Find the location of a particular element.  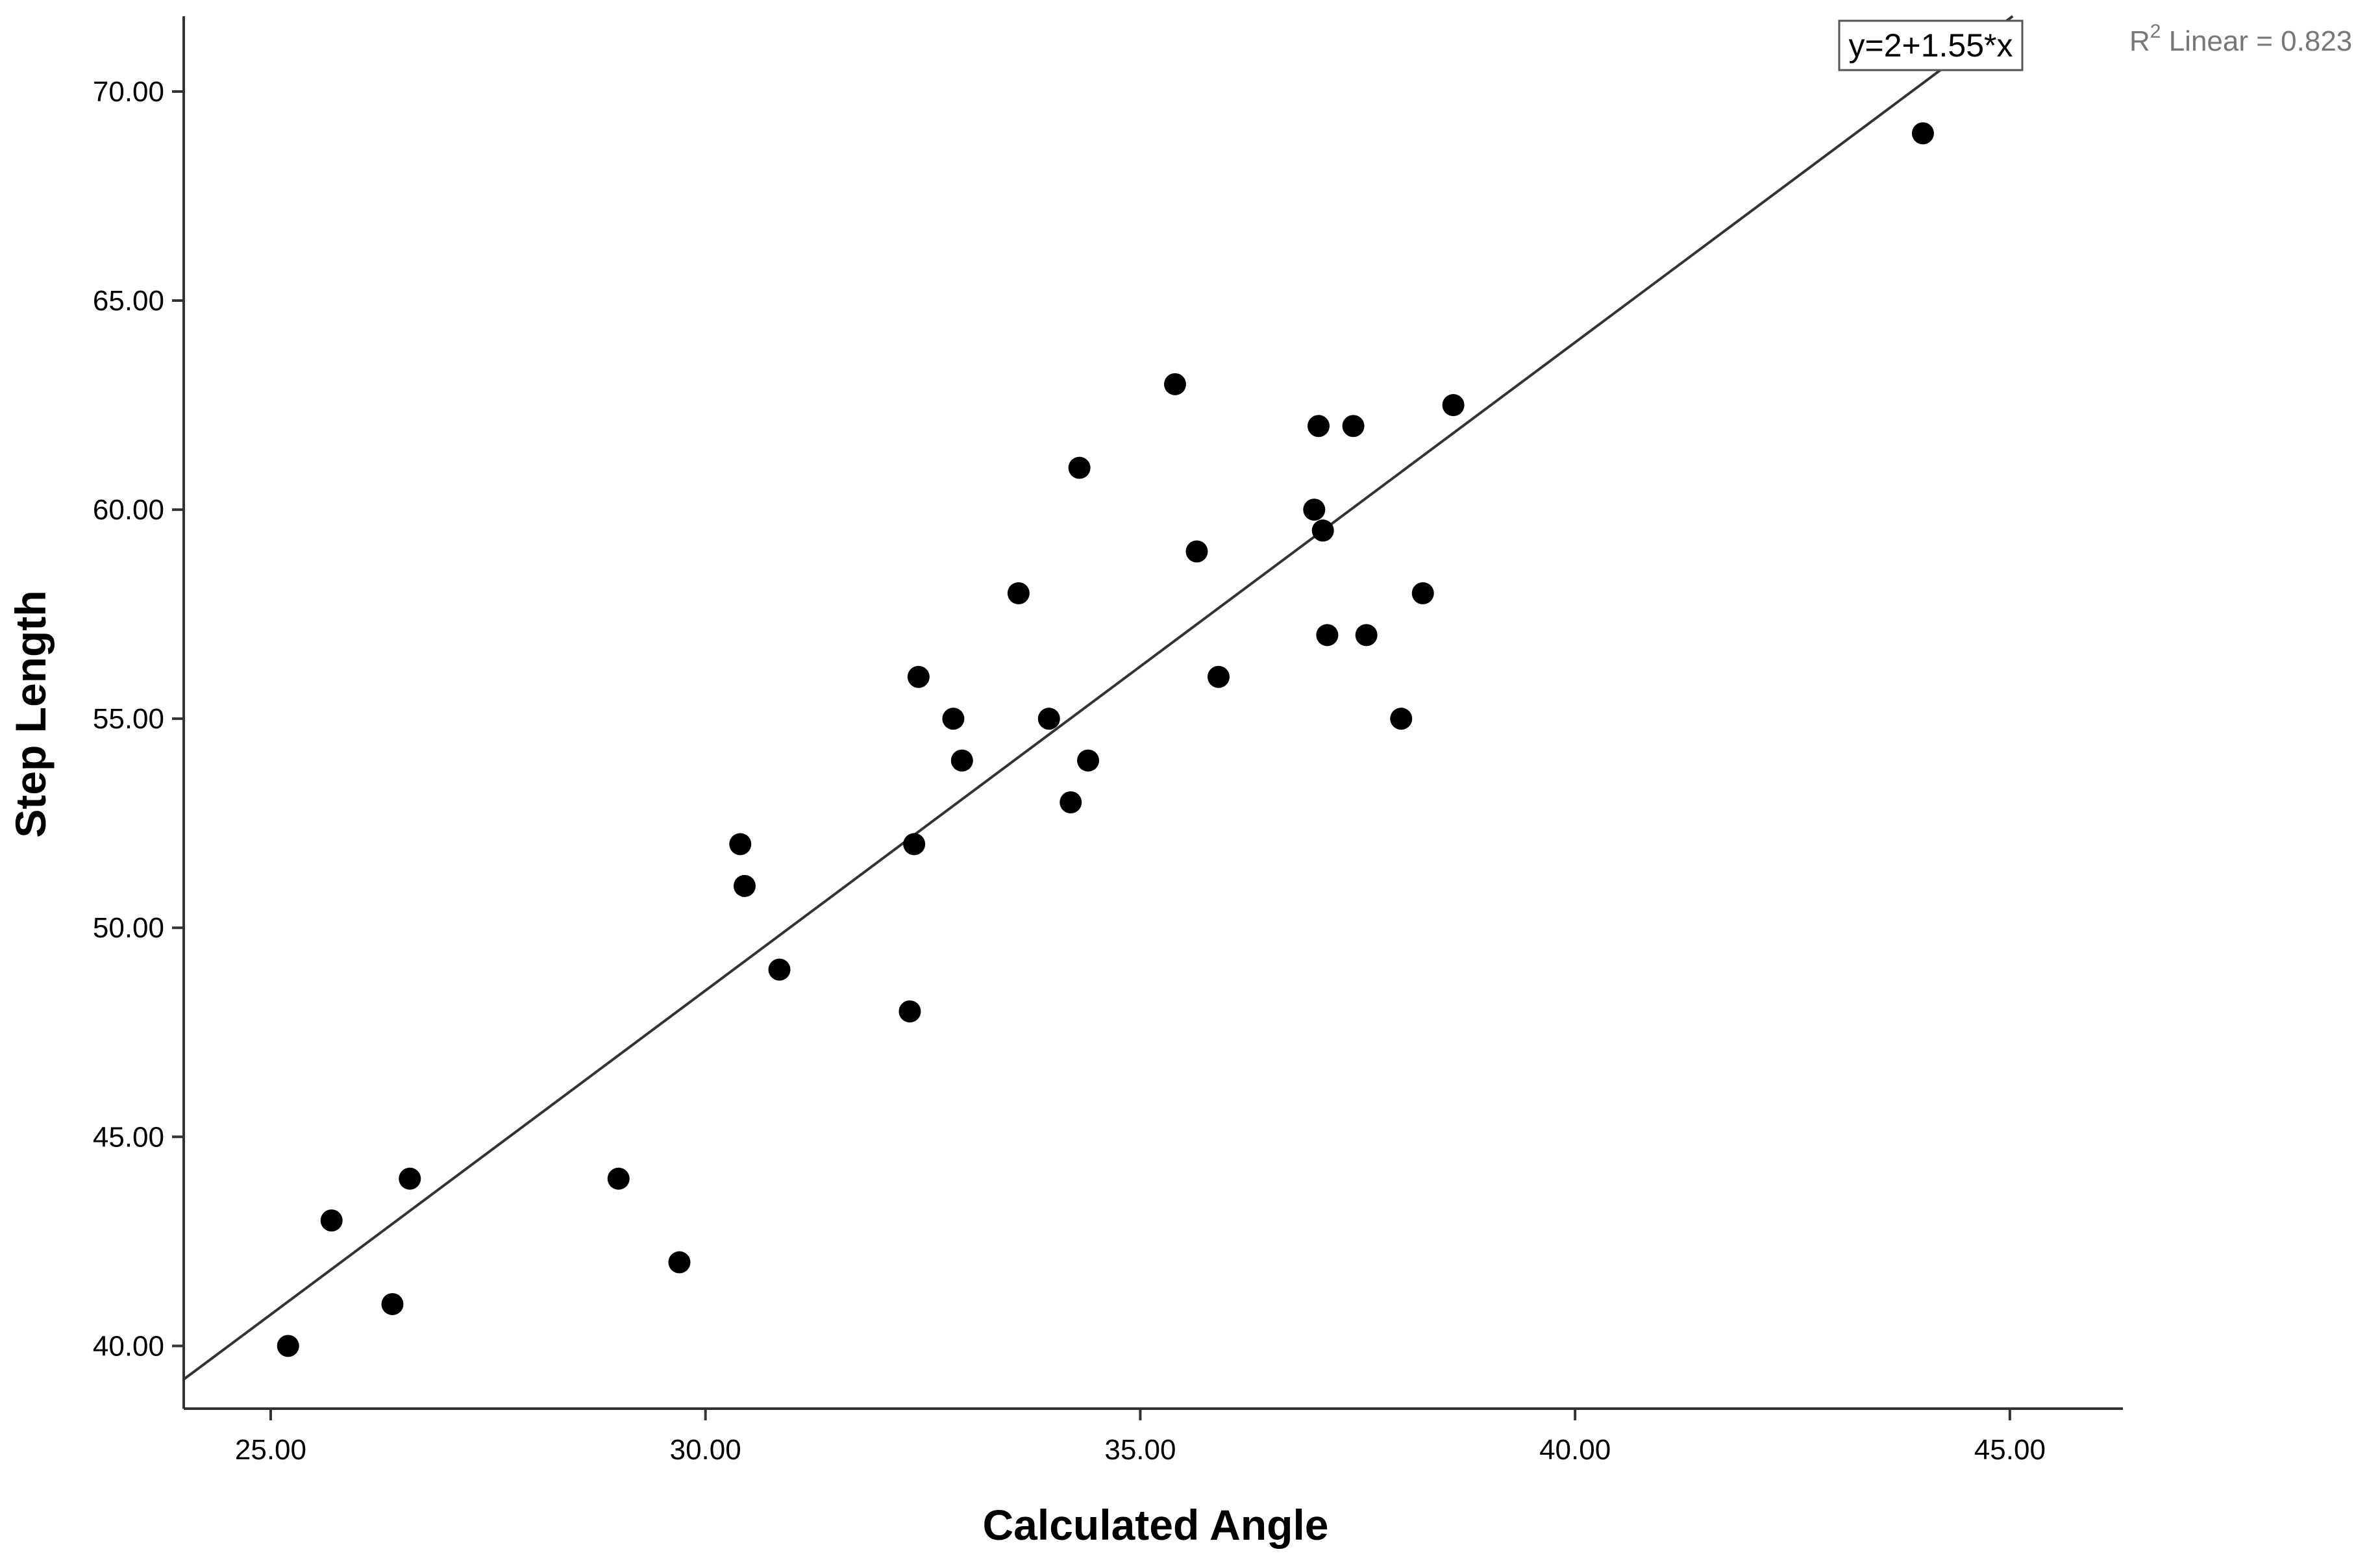

r-squared-label: R2 Linear = 0.823 is located at coordinates (2241, 39).